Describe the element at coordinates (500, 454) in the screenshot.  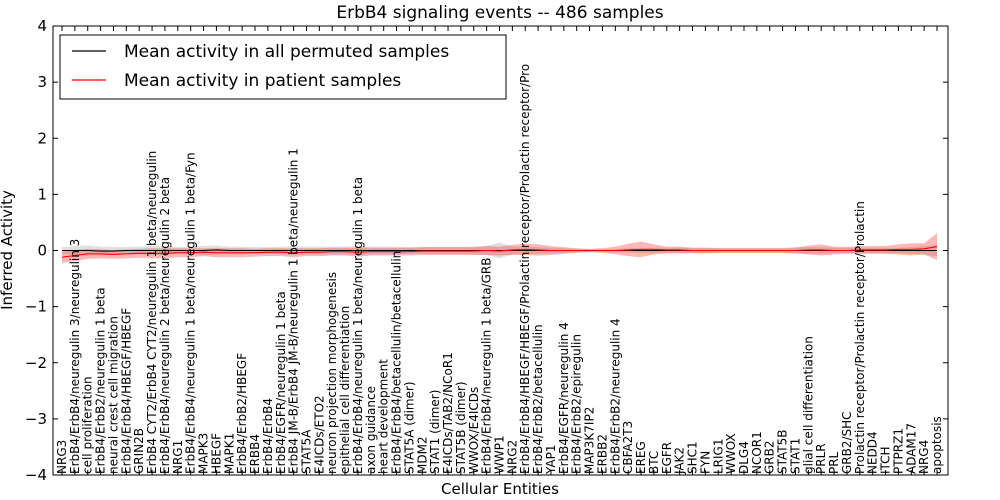
I see `x-tick-label: WWP1` at that location.